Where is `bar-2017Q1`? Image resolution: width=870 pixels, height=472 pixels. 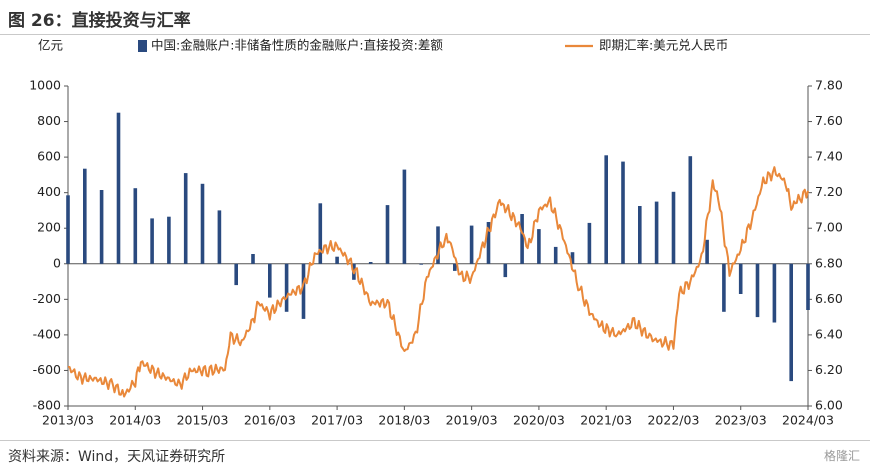
bar-2017Q1 is located at coordinates (337, 260).